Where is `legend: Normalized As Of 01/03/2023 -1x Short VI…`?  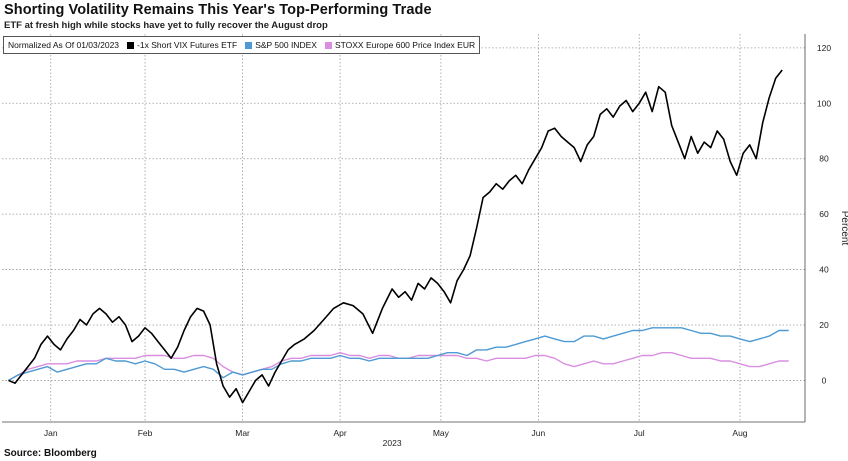 legend: Normalized As Of 01/03/2023 -1x Short VI… is located at coordinates (242, 45).